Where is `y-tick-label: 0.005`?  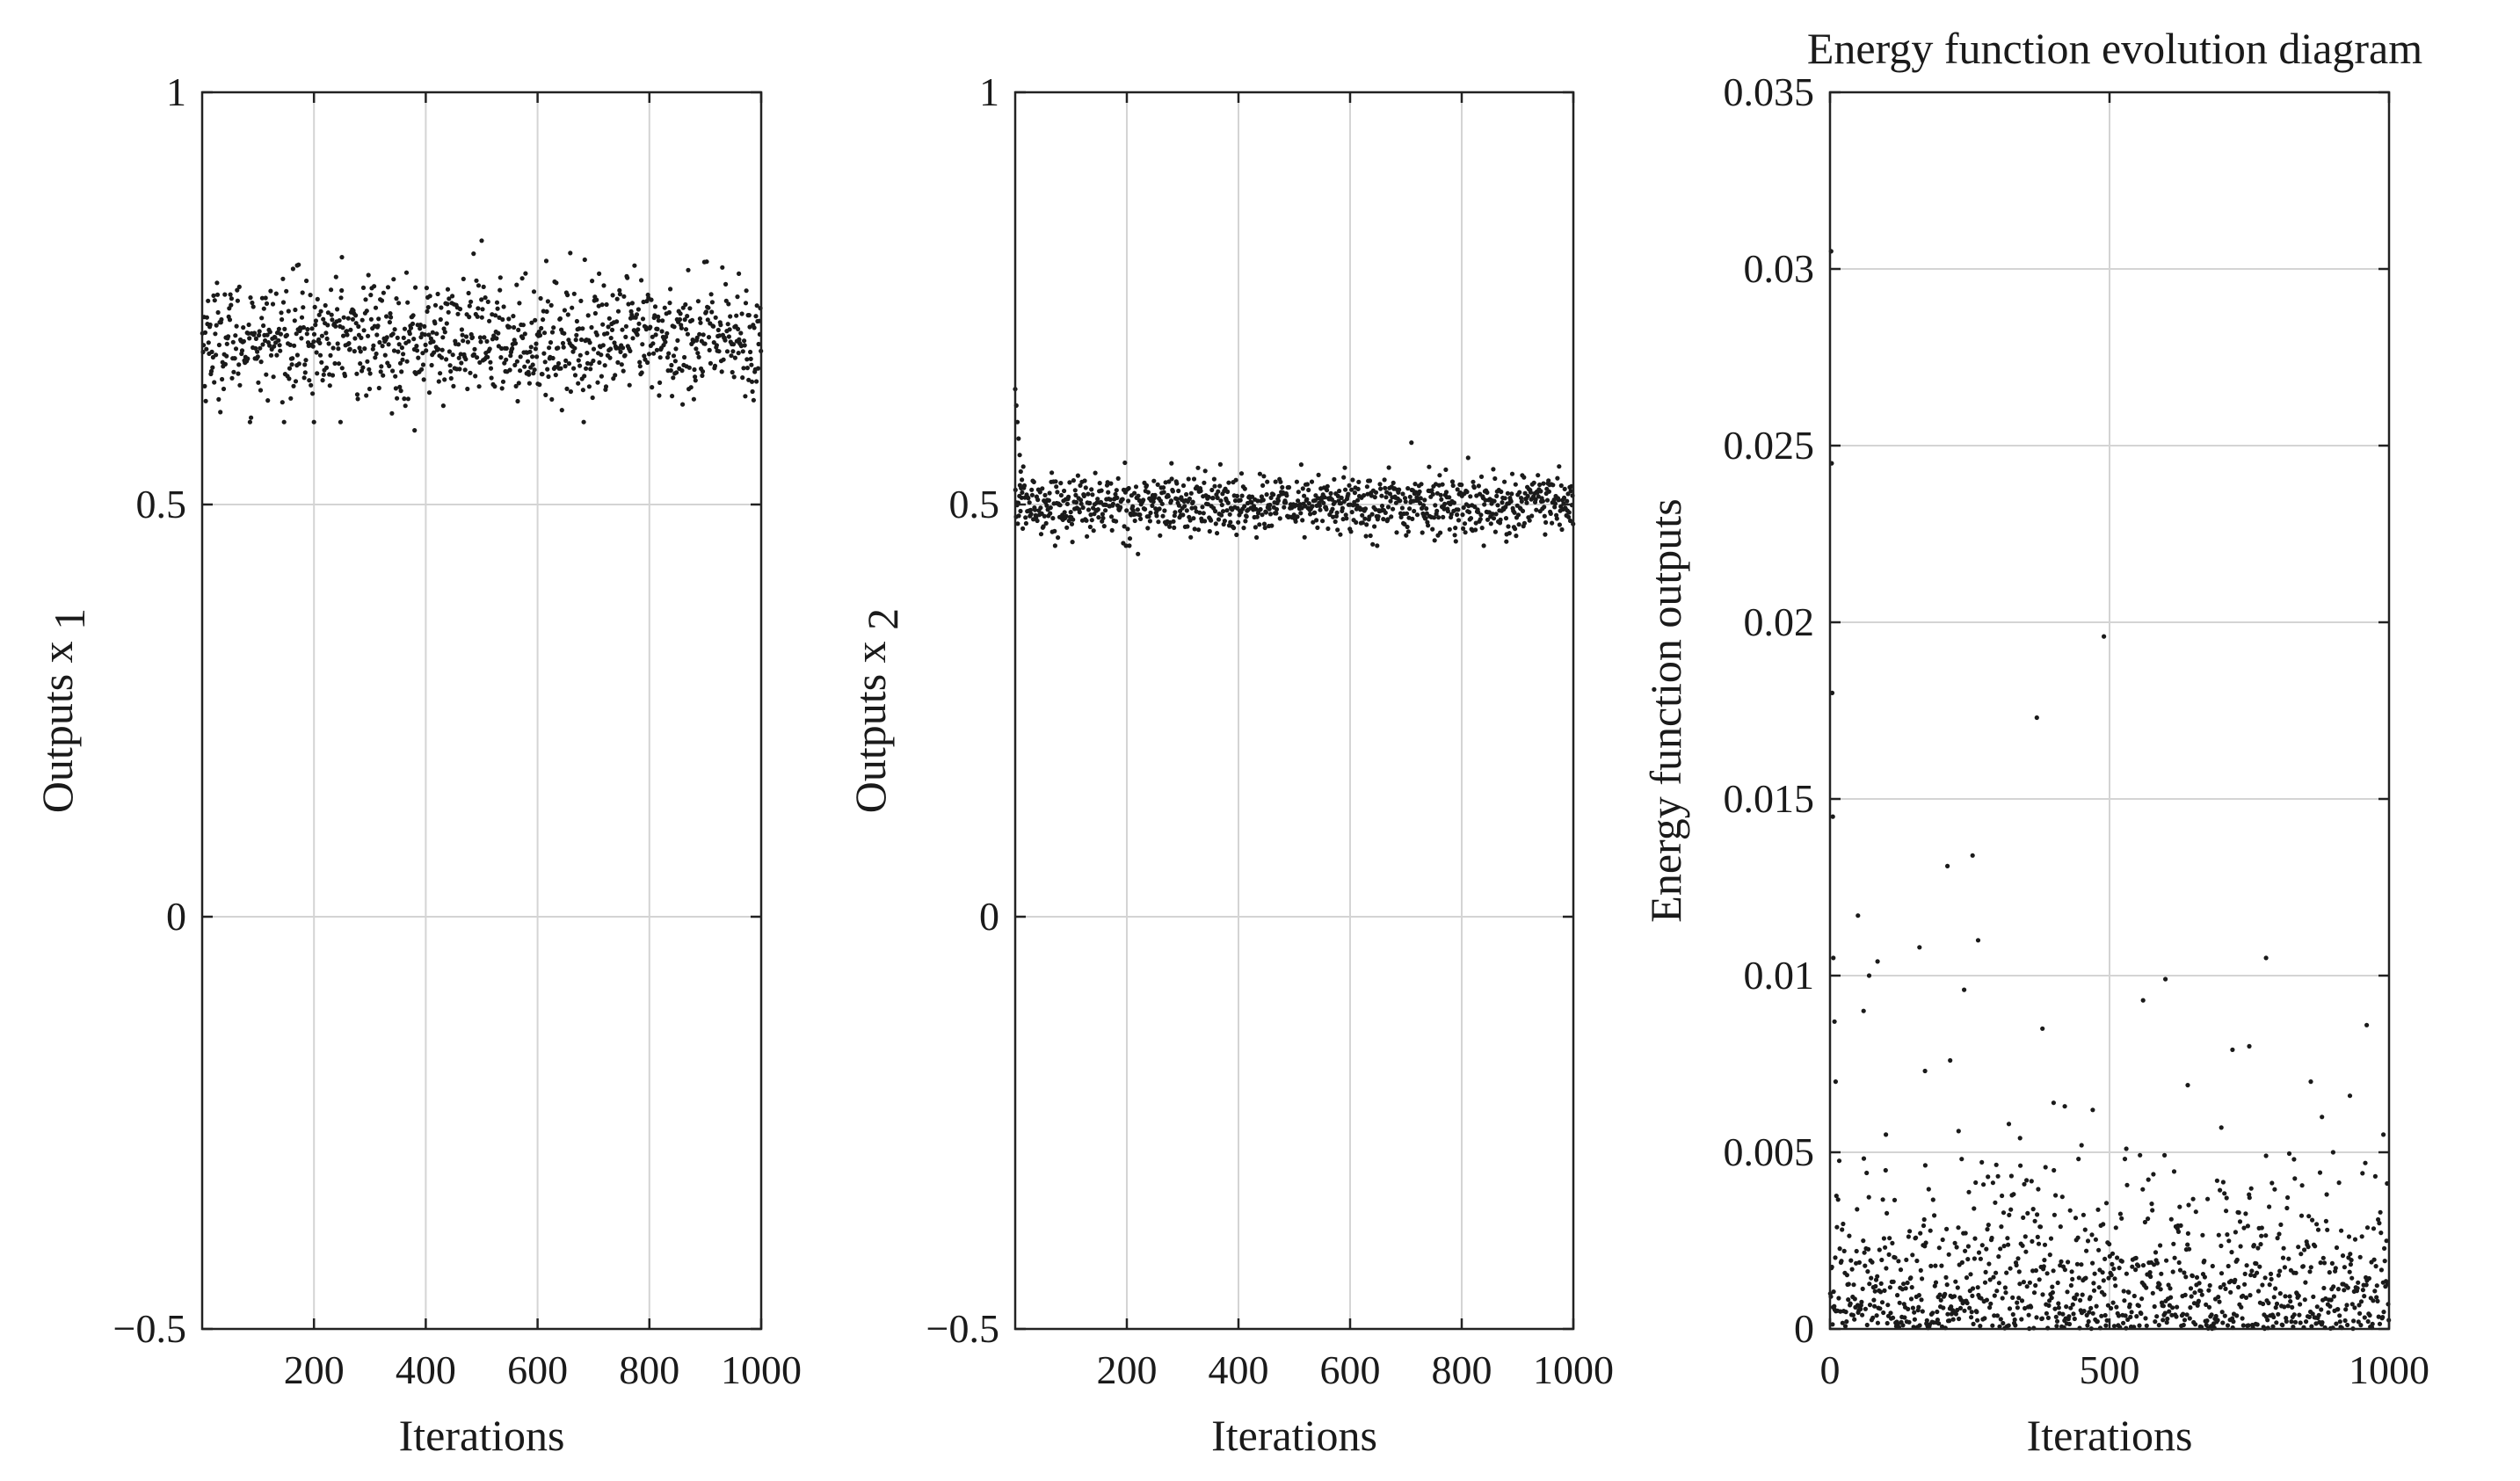 y-tick-label: 0.005 is located at coordinates (1769, 1151).